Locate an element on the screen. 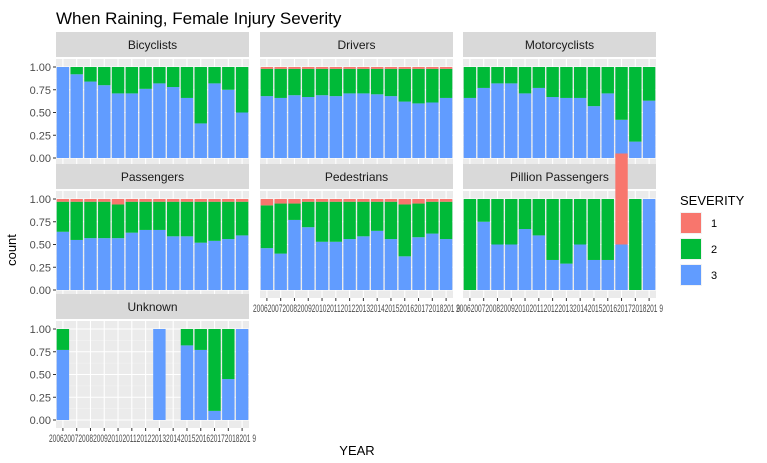 This screenshot has width=767, height=463. legend-label-2: 2 is located at coordinates (714, 250).